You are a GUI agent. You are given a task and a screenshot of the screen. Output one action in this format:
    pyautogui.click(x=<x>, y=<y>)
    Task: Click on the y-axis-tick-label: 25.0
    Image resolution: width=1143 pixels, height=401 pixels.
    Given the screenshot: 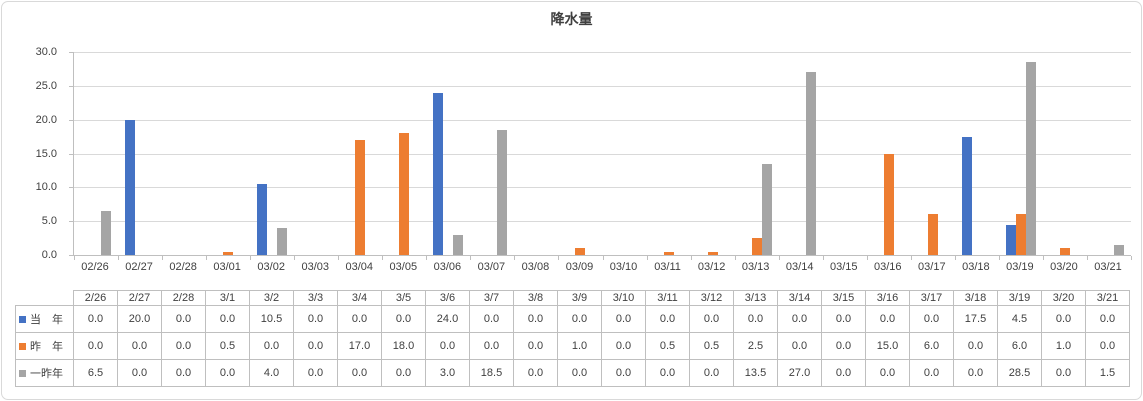 What is the action you would take?
    pyautogui.click(x=46, y=85)
    